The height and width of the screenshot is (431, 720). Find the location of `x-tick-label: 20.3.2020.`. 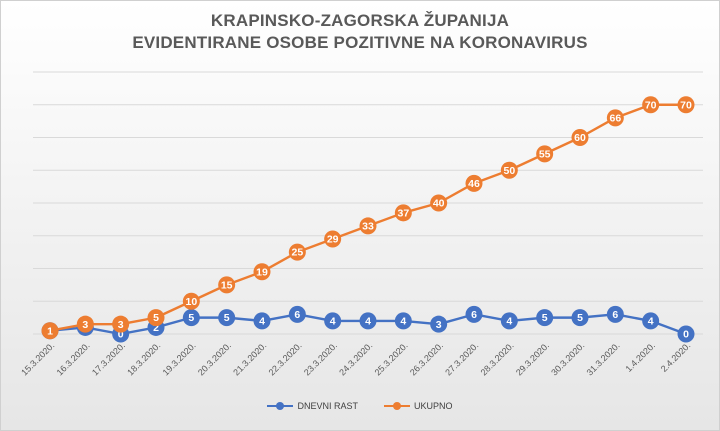

x-tick-label: 20.3.2020. is located at coordinates (214, 358).